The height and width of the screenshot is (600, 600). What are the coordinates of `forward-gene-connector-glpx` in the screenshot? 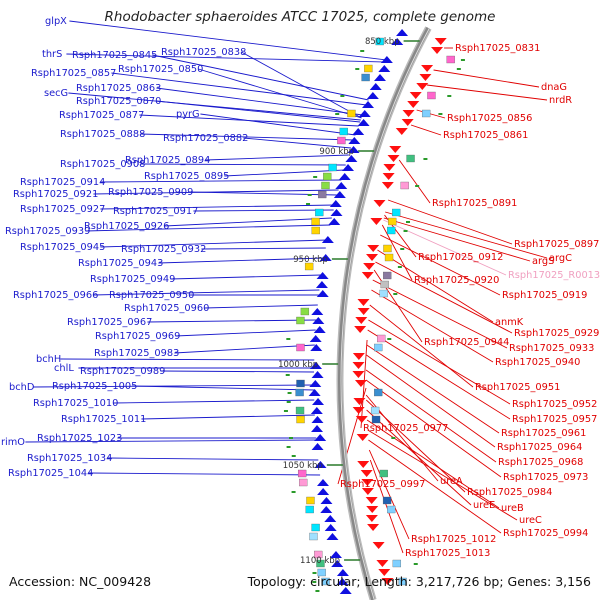 It's located at (228, 40).